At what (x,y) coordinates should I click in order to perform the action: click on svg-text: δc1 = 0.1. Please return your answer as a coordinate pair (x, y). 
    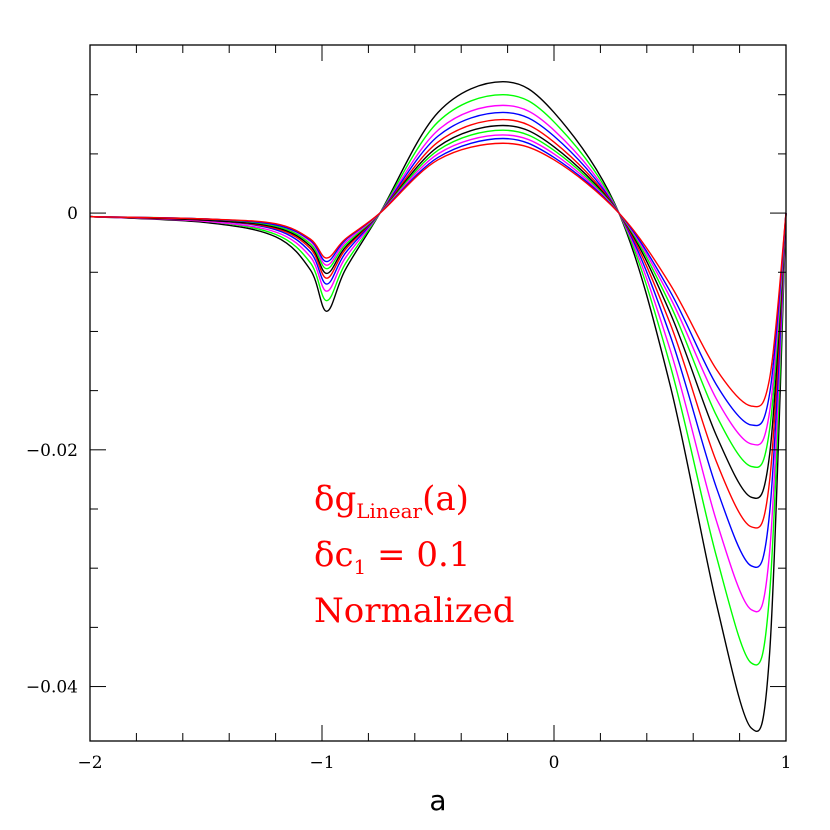
    Looking at the image, I should click on (392, 557).